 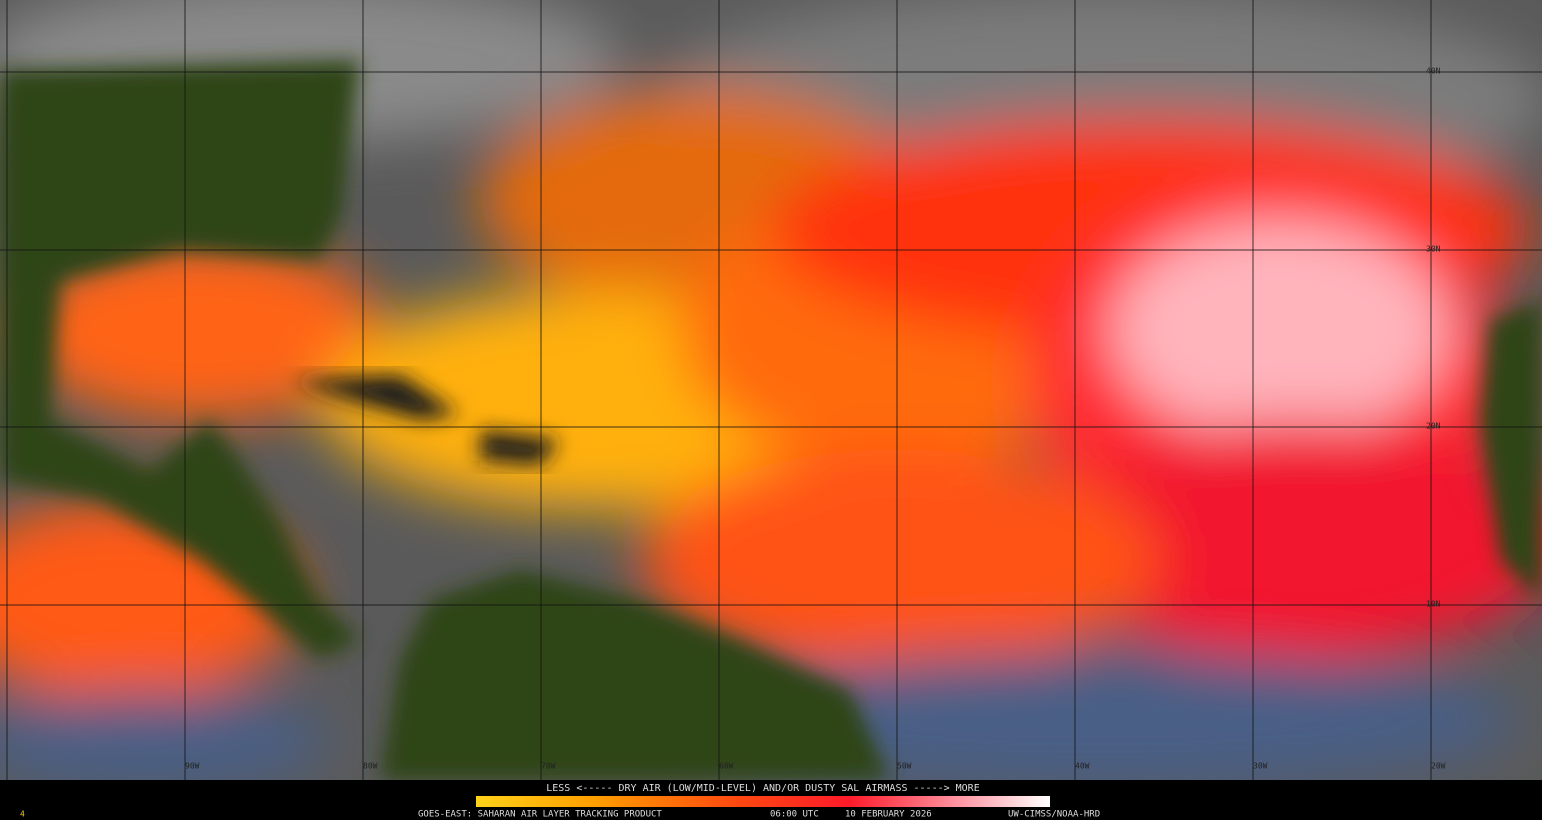 I want to click on latitude-label: 20N, so click(x=1433, y=426).